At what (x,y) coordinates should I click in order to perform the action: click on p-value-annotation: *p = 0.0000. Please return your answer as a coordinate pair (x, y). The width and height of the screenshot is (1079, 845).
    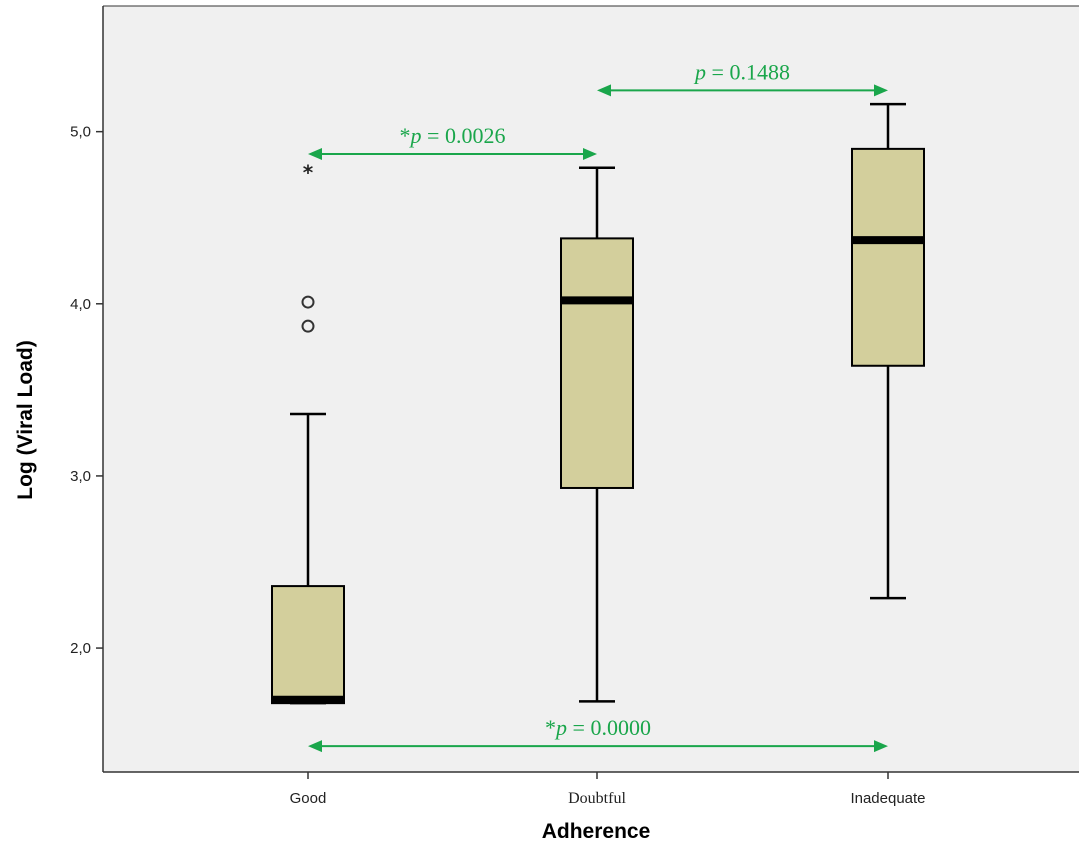
    Looking at the image, I should click on (598, 734).